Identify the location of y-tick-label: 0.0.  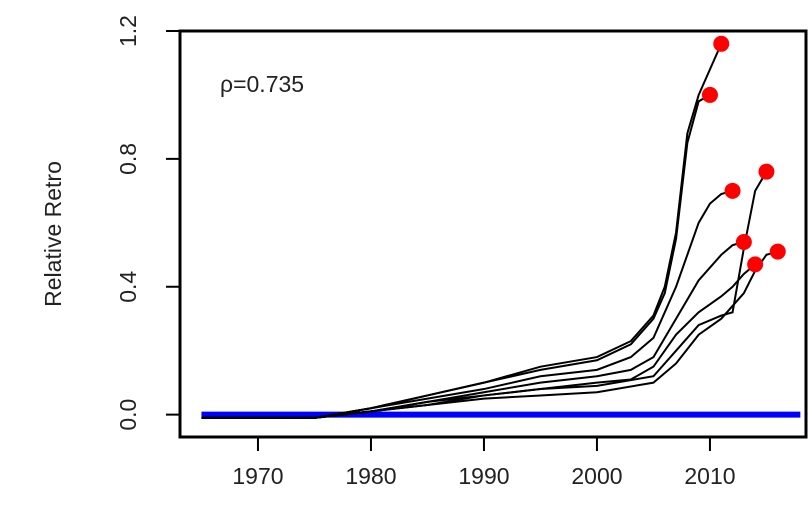
(128, 415).